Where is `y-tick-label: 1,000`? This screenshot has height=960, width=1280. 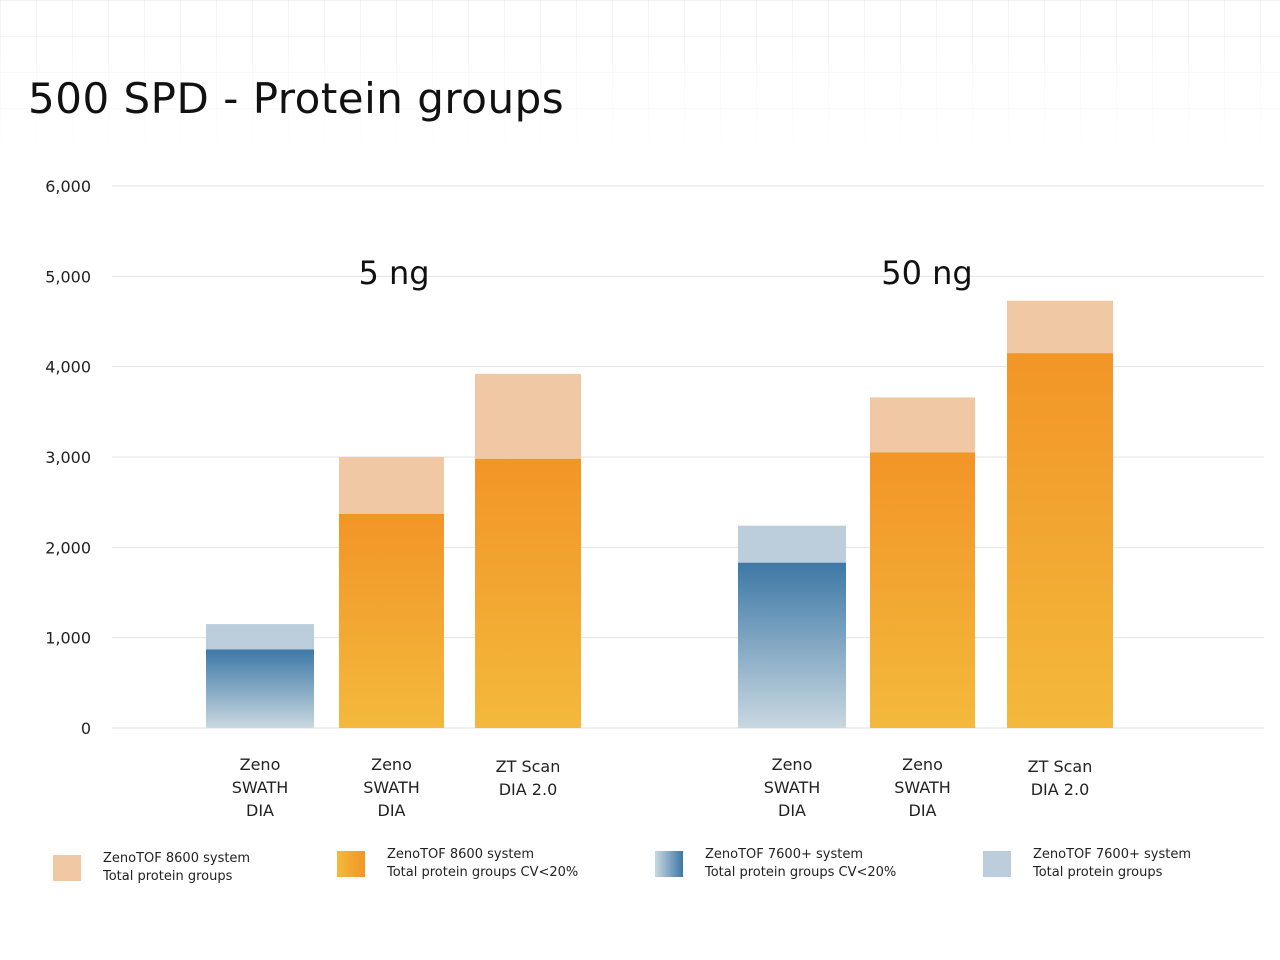
y-tick-label: 1,000 is located at coordinates (68, 638).